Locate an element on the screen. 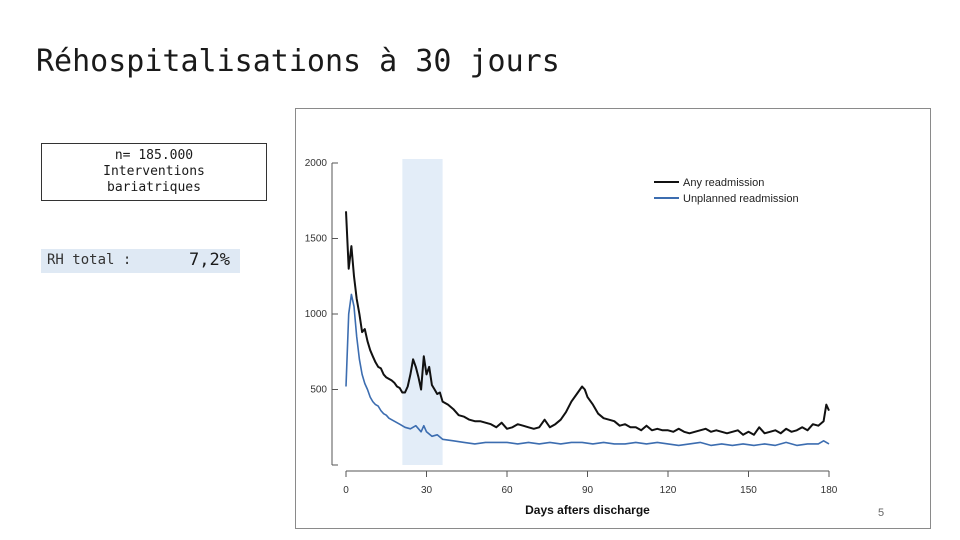 The width and height of the screenshot is (960, 540). info-box-line-interventions: Interventions is located at coordinates (154, 171).